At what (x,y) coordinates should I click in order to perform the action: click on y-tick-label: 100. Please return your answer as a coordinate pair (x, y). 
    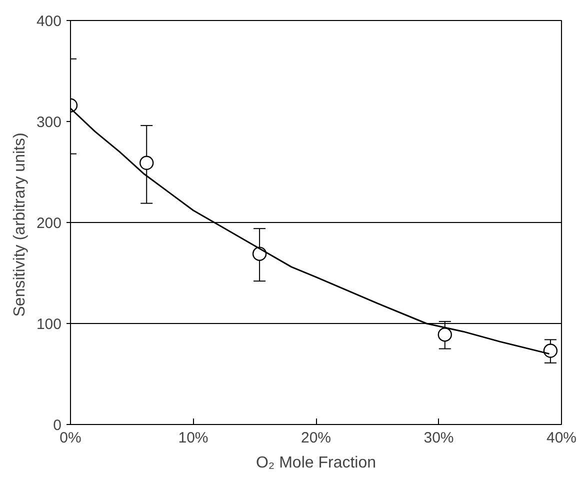
    Looking at the image, I should click on (49, 324).